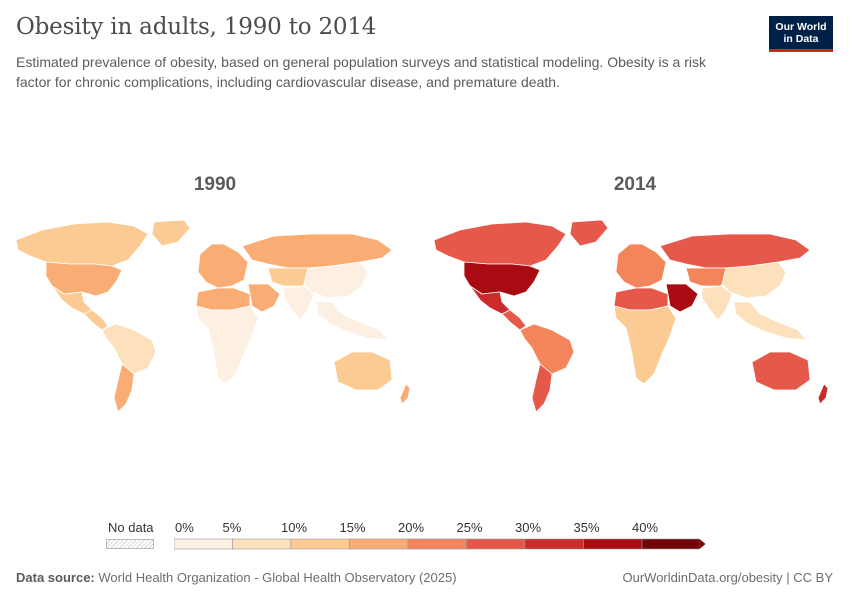 Image resolution: width=850 pixels, height=600 pixels. What do you see at coordinates (469, 527) in the screenshot?
I see `legend-tick-label: 25%` at bounding box center [469, 527].